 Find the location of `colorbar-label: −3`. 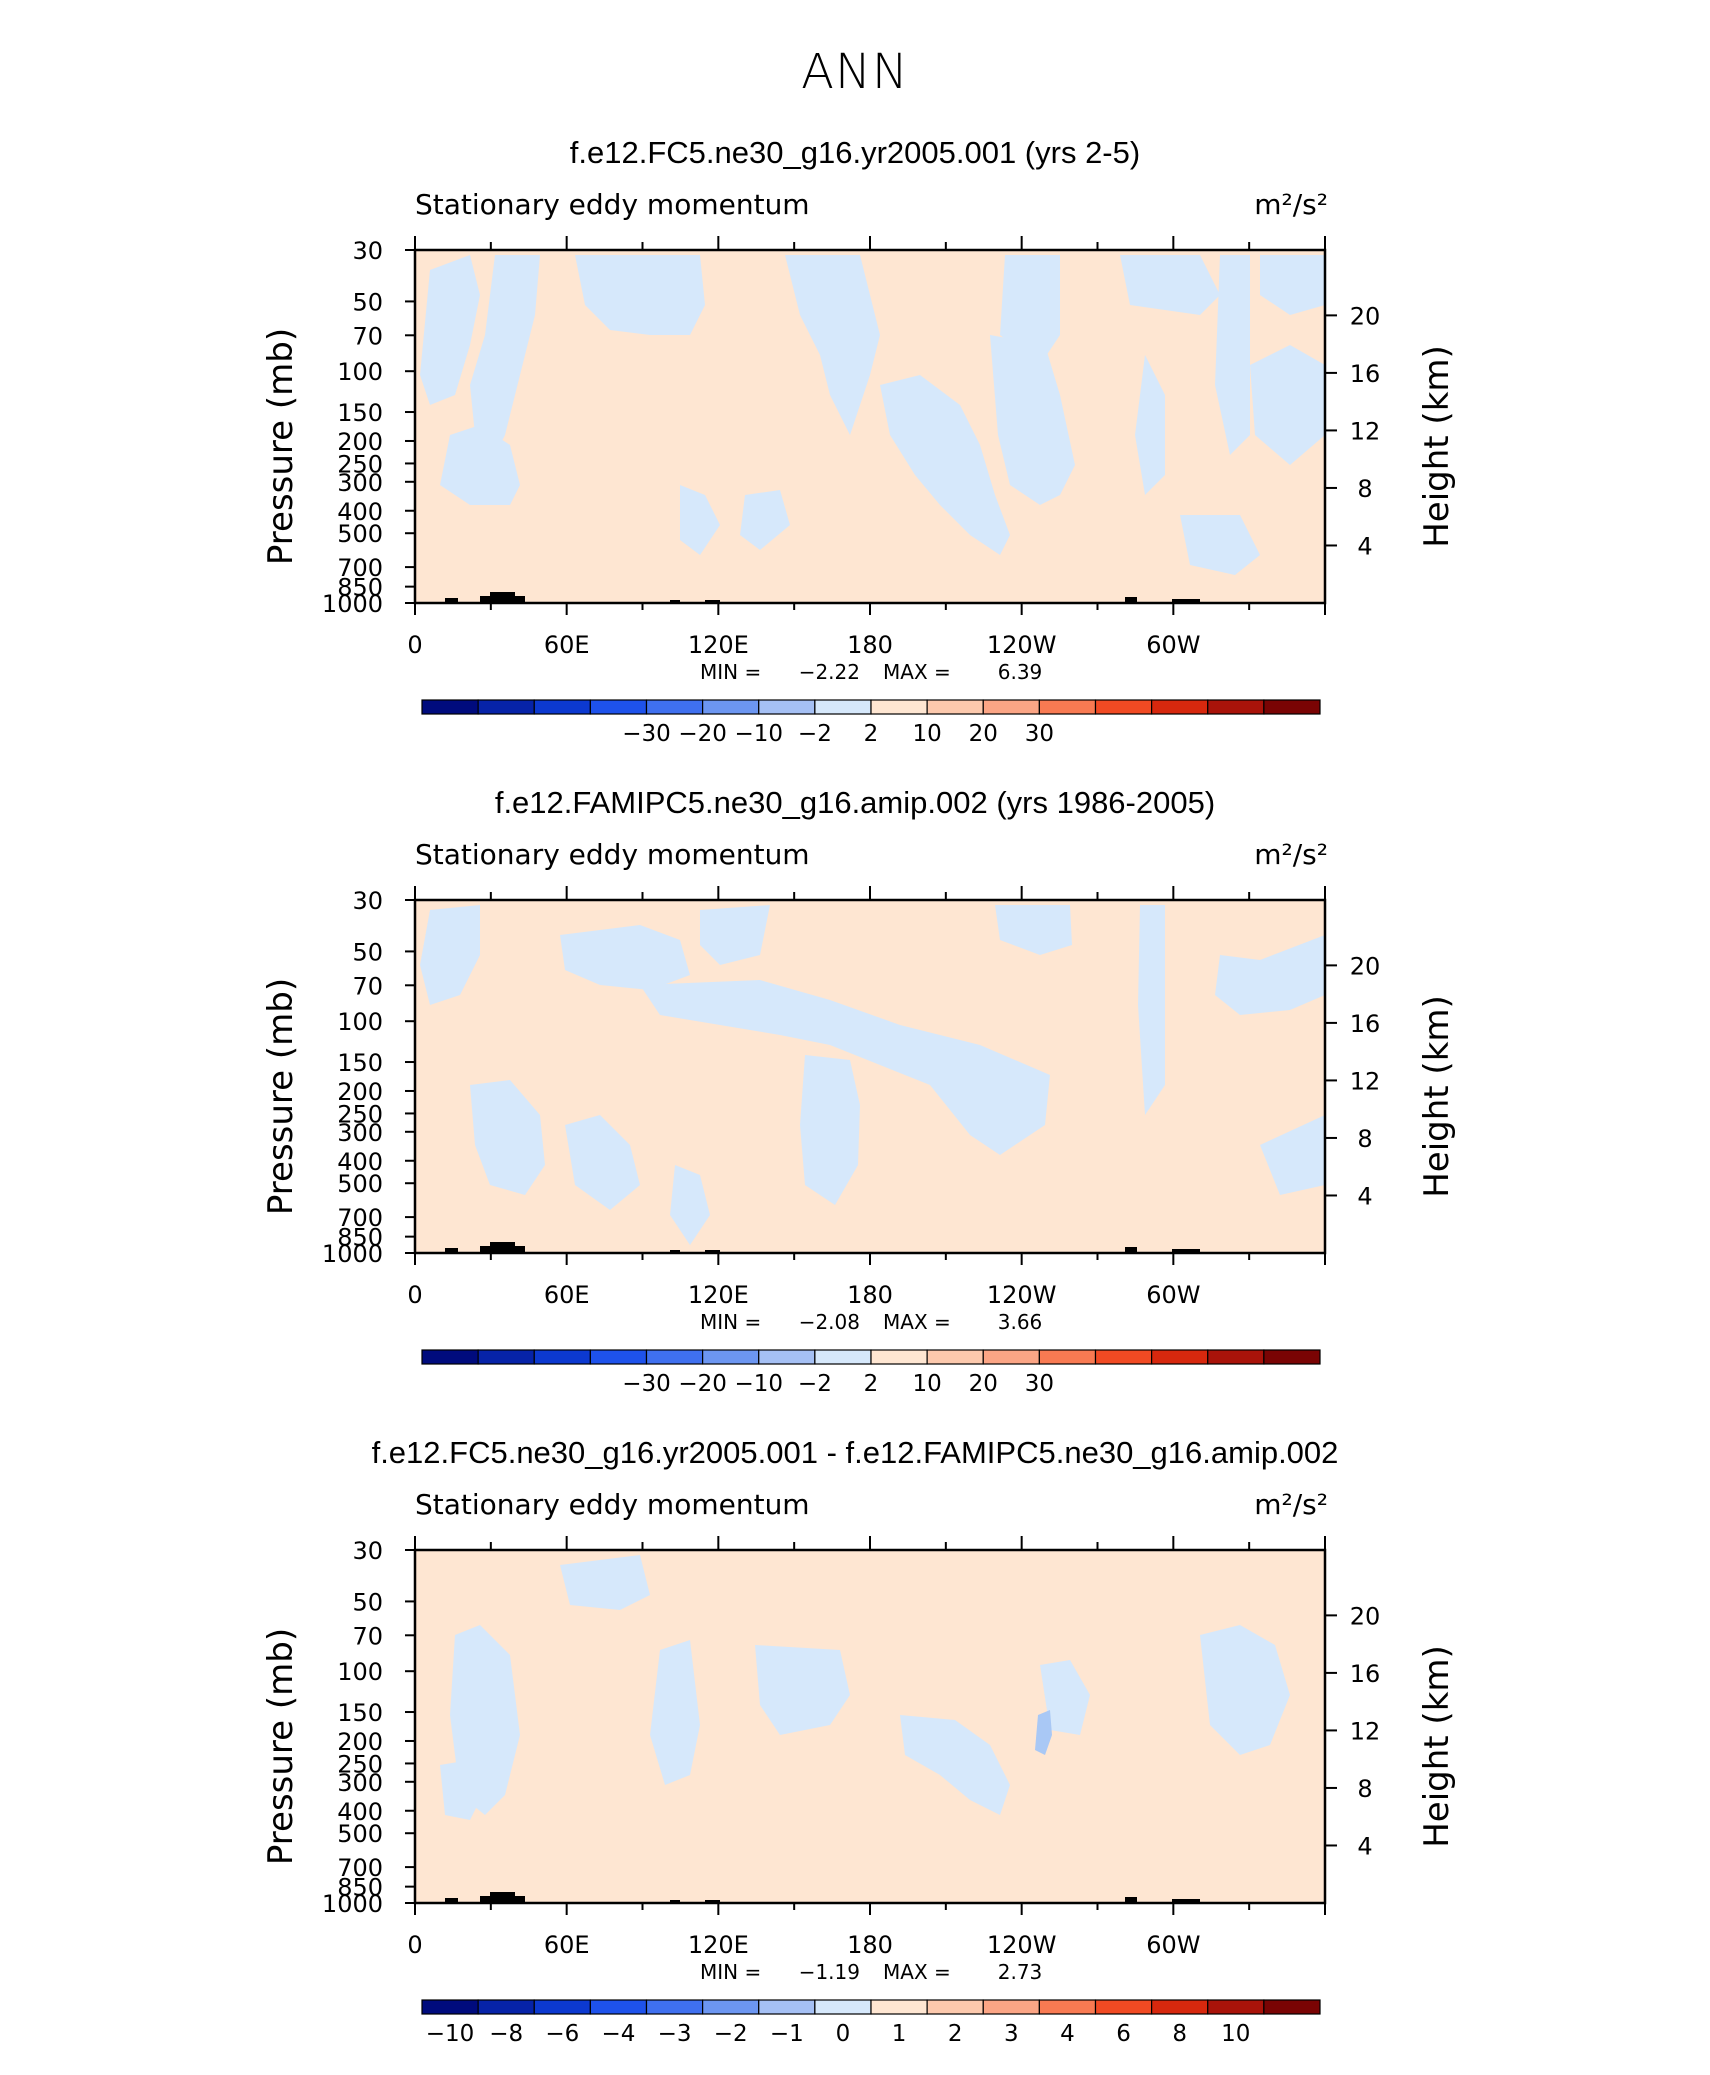

colorbar-label: −3 is located at coordinates (675, 2034).